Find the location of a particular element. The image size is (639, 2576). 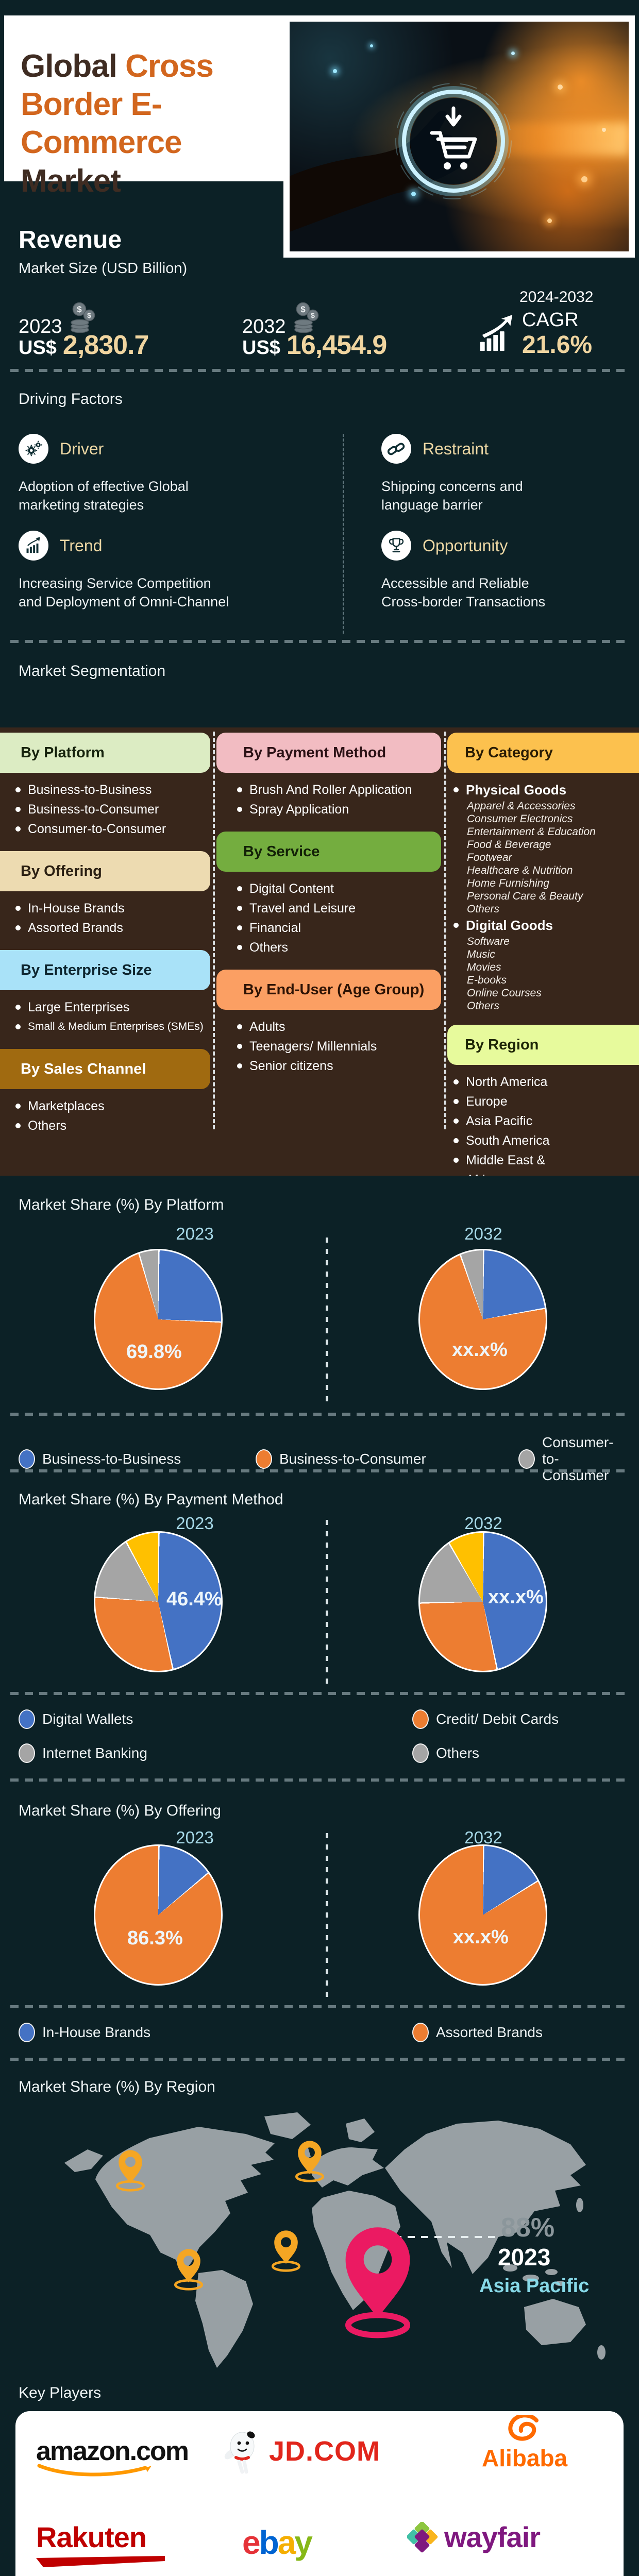

value-2032: 16,454.9 is located at coordinates (337, 345).